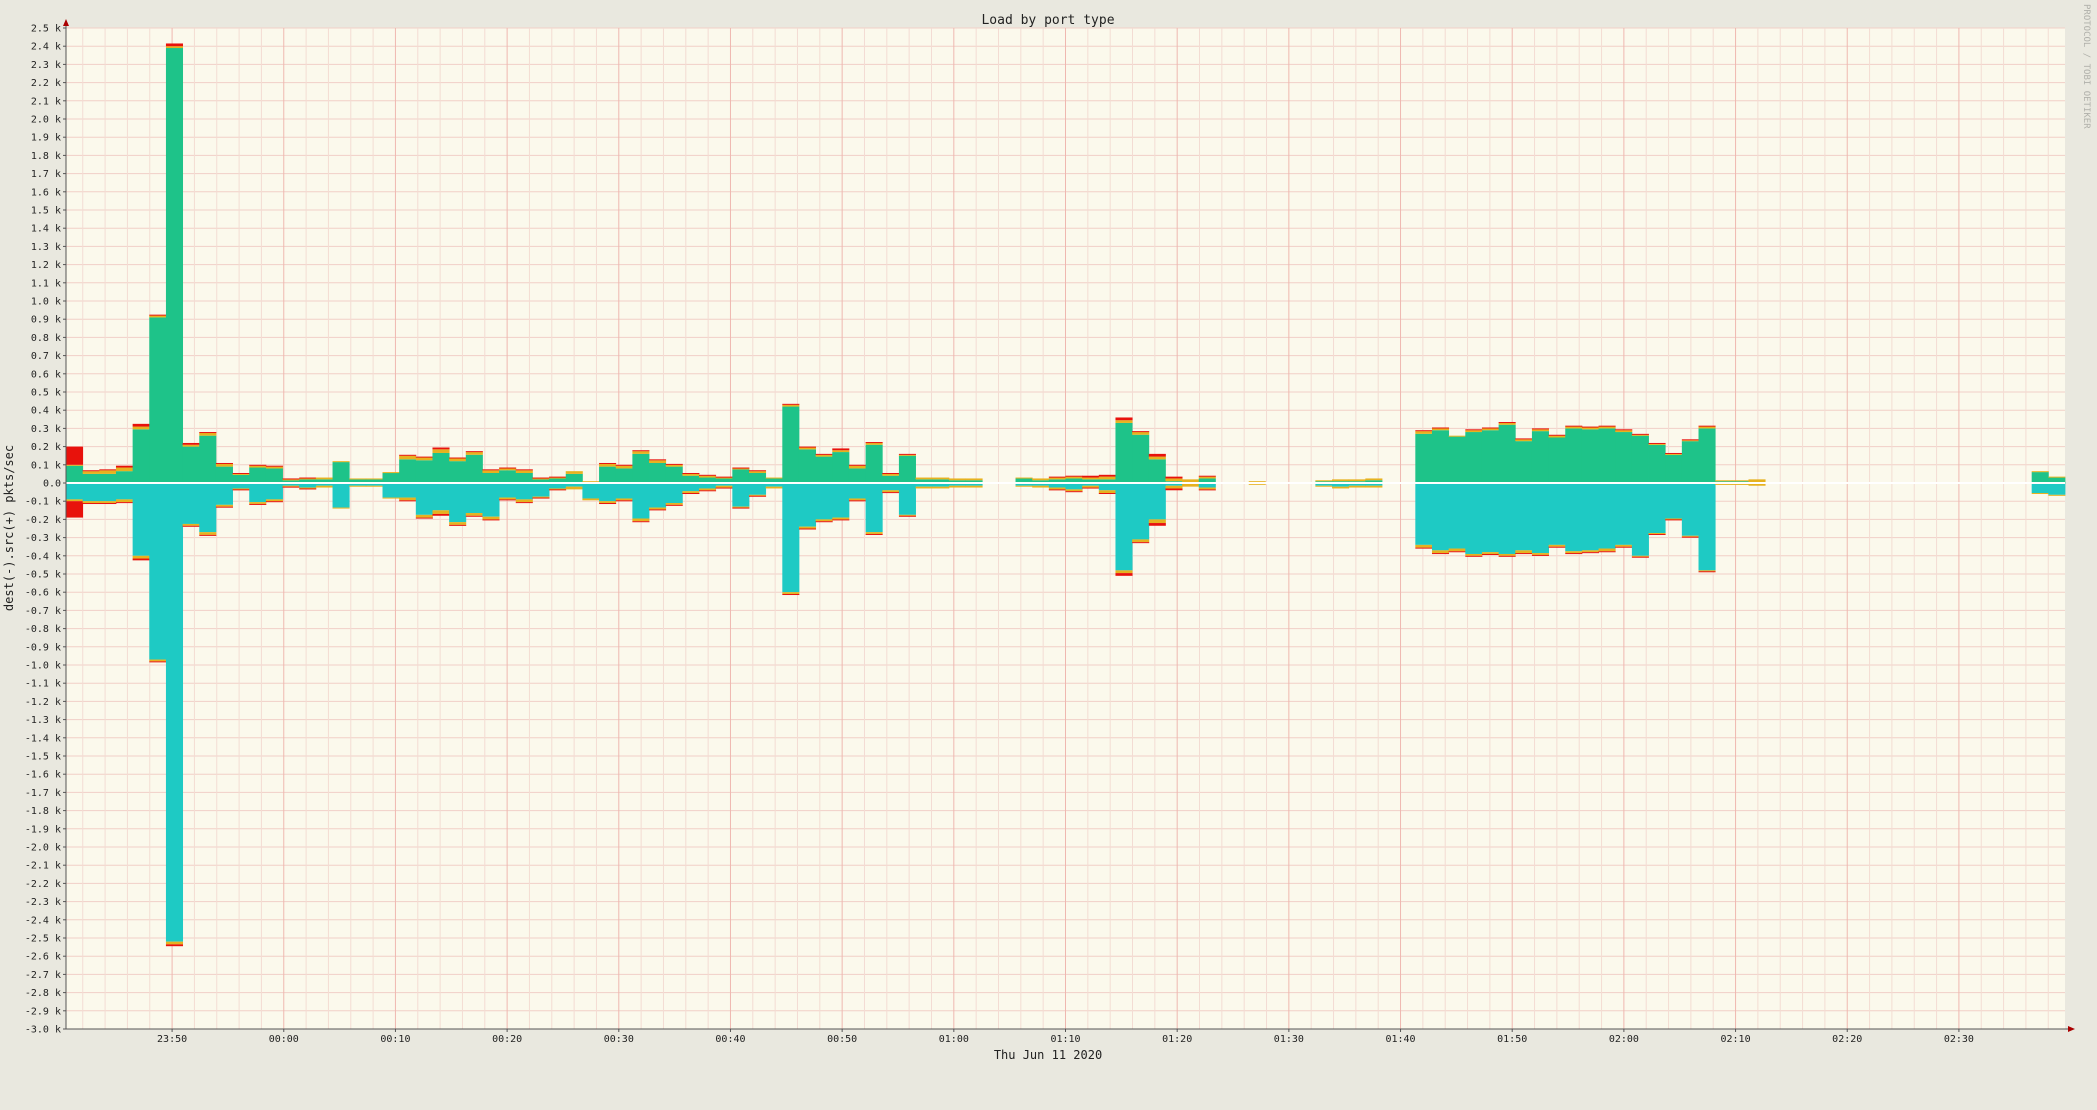 The width and height of the screenshot is (2097, 1110). What do you see at coordinates (46, 211) in the screenshot?
I see `y-tick-label: 1.5 k` at bounding box center [46, 211].